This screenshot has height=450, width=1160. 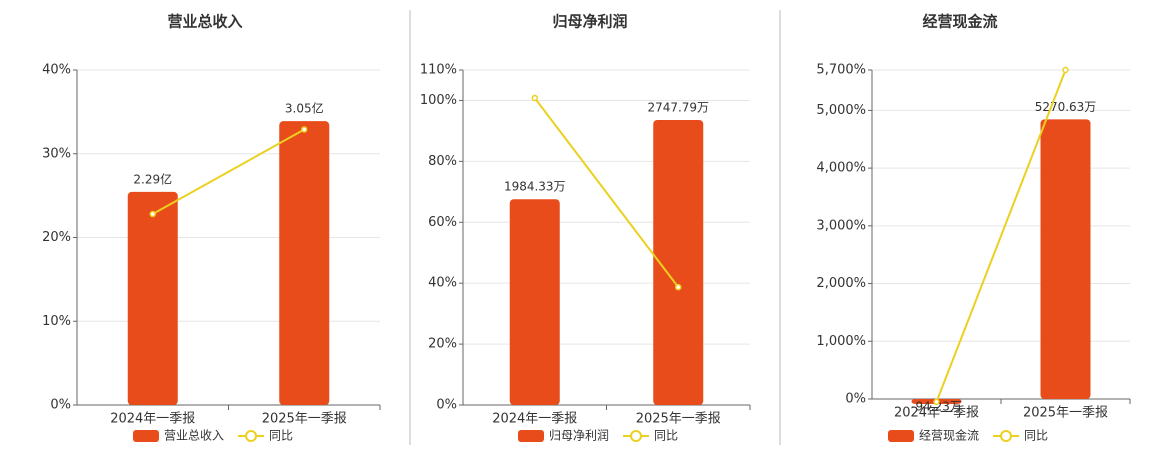 What do you see at coordinates (442, 161) in the screenshot?
I see `y-tick-label: 80%` at bounding box center [442, 161].